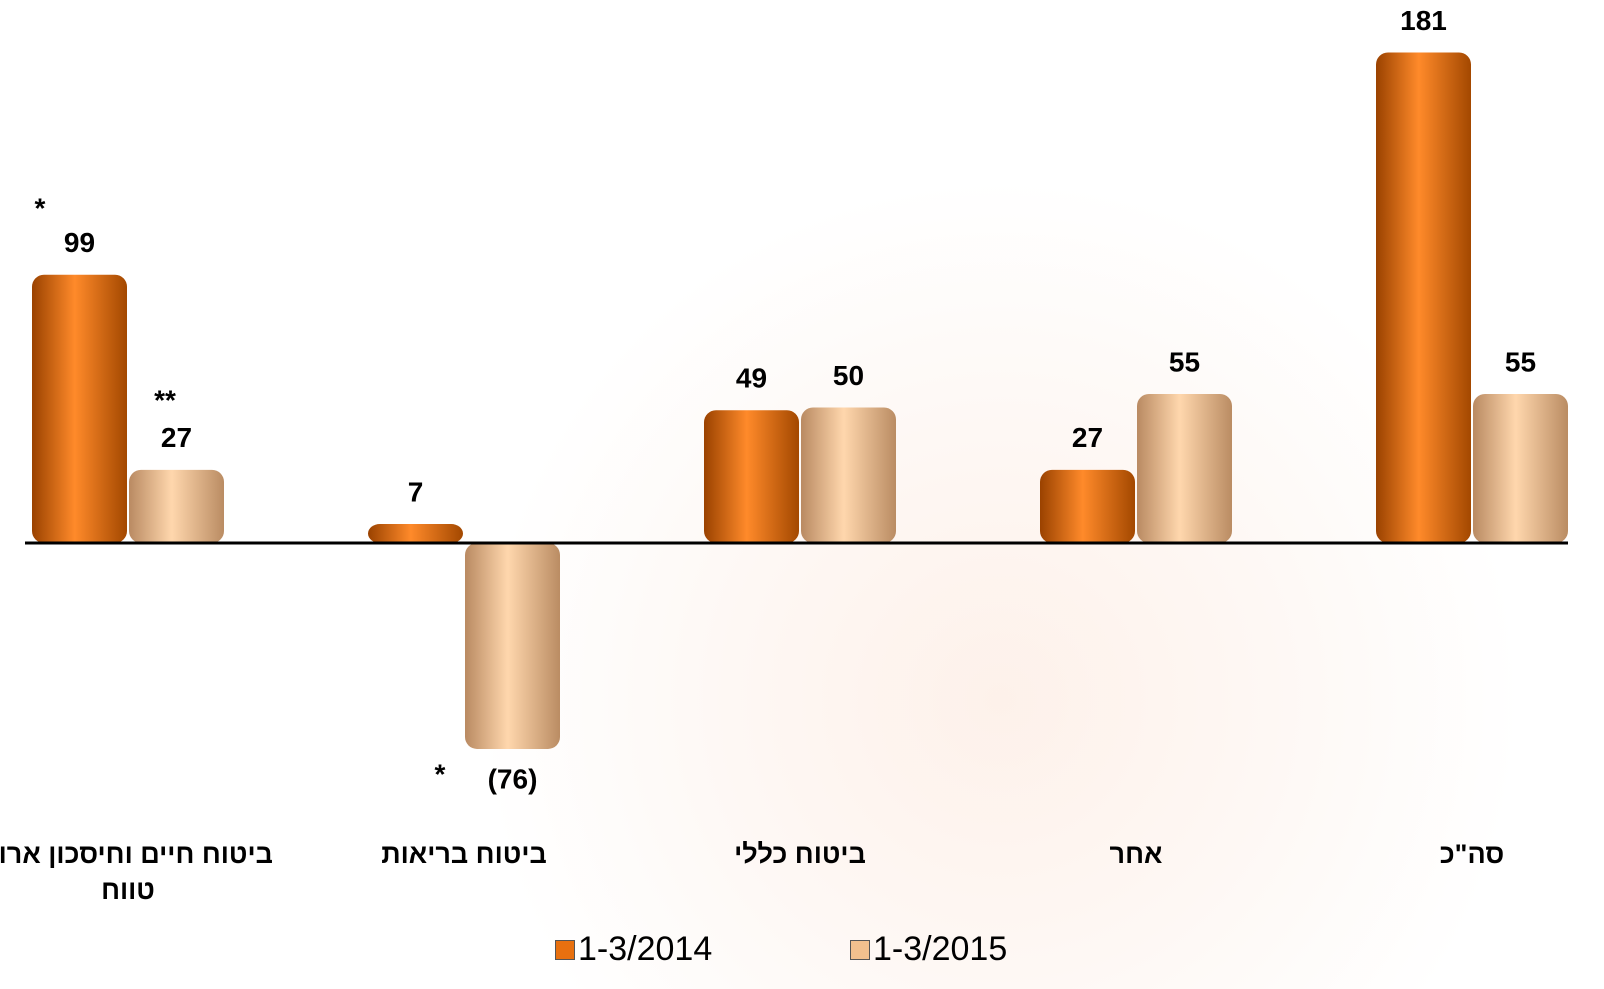 The width and height of the screenshot is (1604, 989). I want to click on x-tick-label: ביטוח בריאות, so click(464, 854).